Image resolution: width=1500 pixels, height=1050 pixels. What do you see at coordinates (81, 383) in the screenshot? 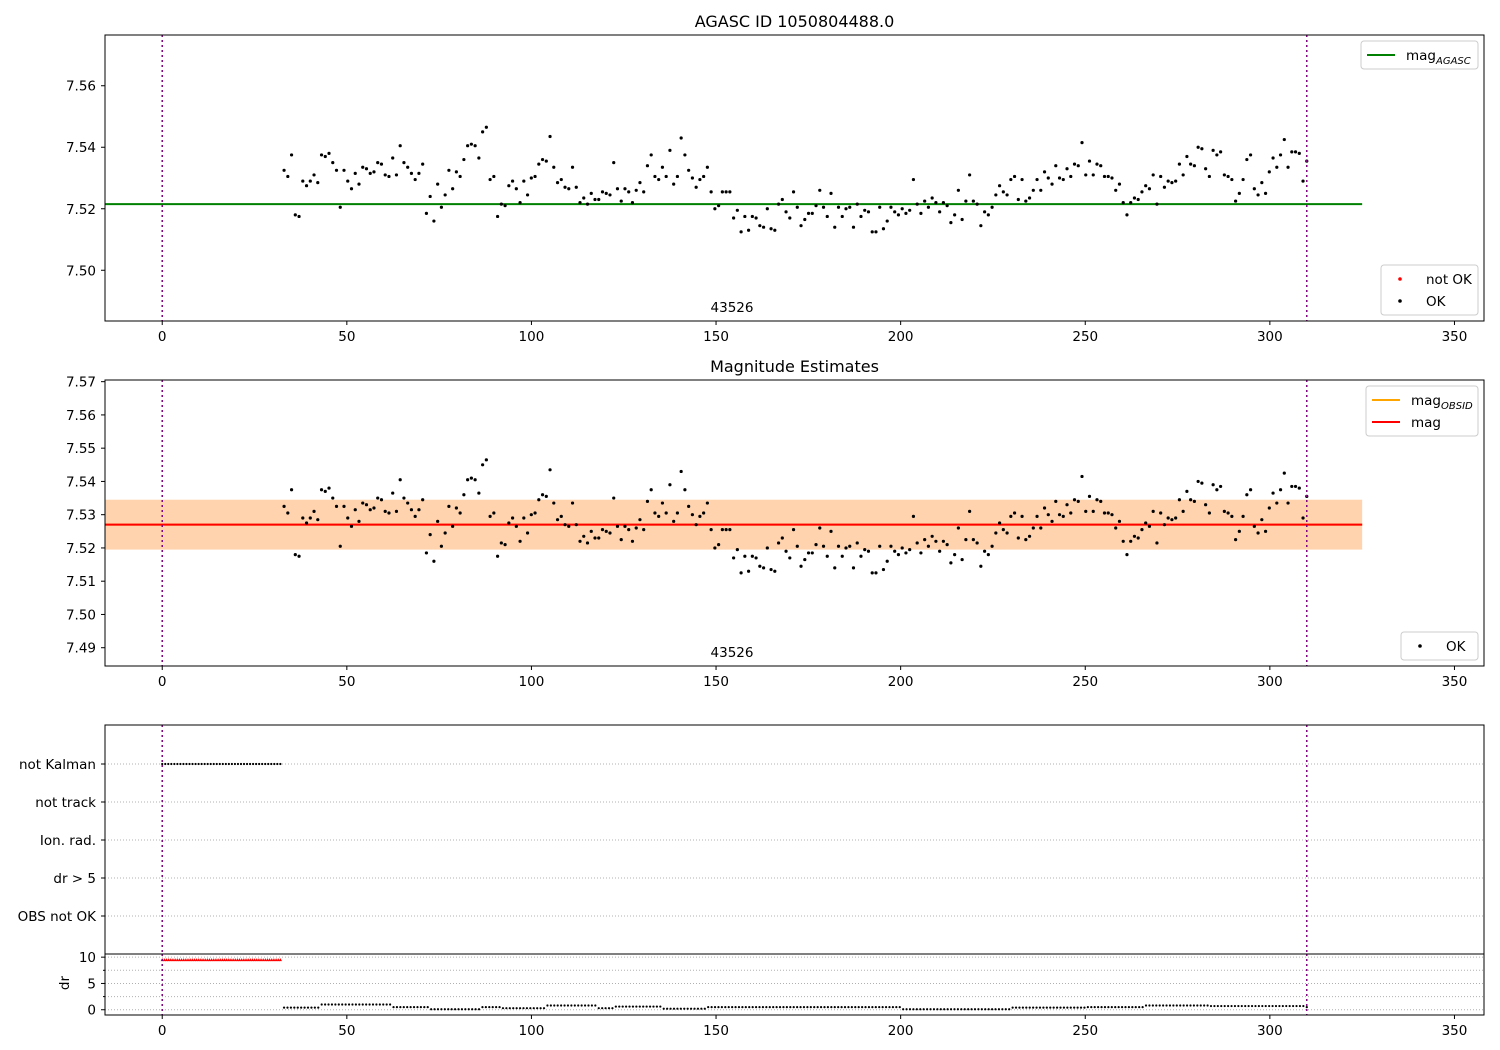
I see `y-tick-label: 7.57` at bounding box center [81, 383].